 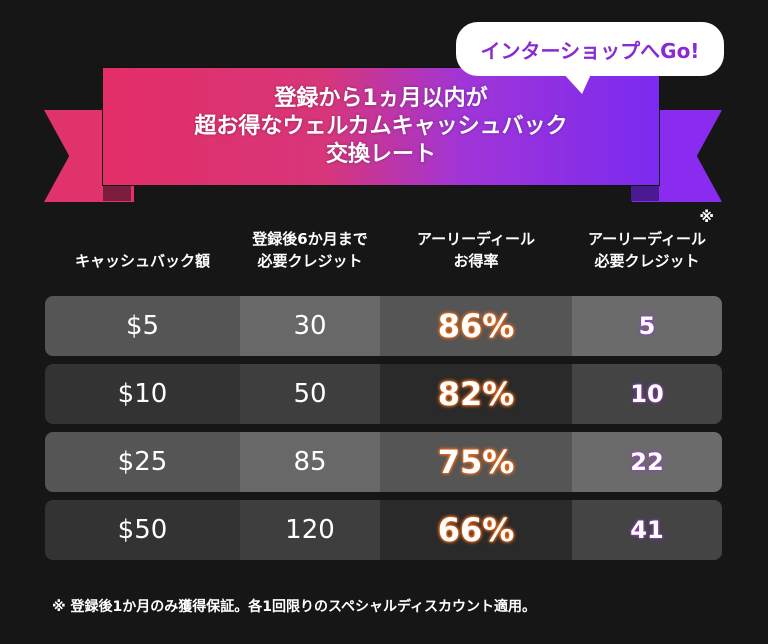 I want to click on table-row: $50 120 66% 41, so click(x=383, y=530).